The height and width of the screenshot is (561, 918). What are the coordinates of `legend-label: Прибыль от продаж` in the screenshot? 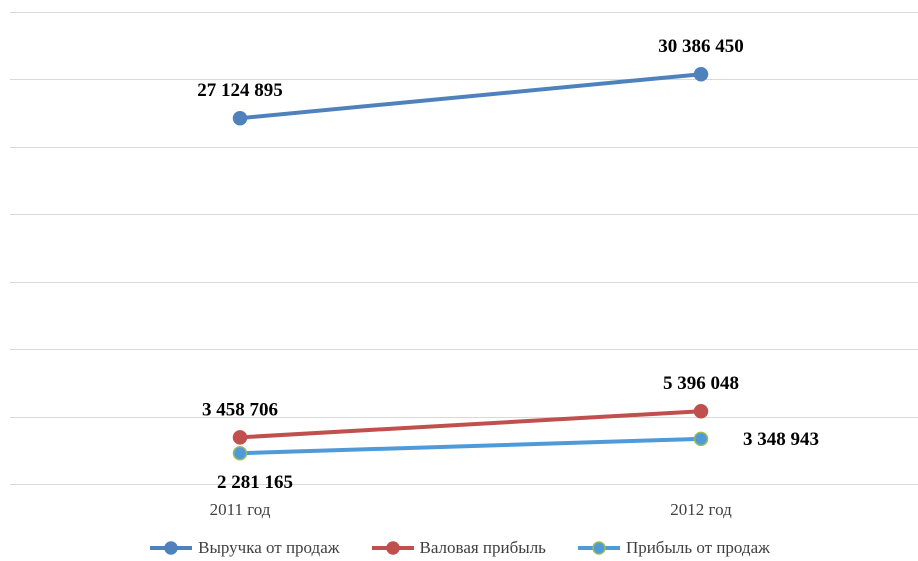 It's located at (697, 547).